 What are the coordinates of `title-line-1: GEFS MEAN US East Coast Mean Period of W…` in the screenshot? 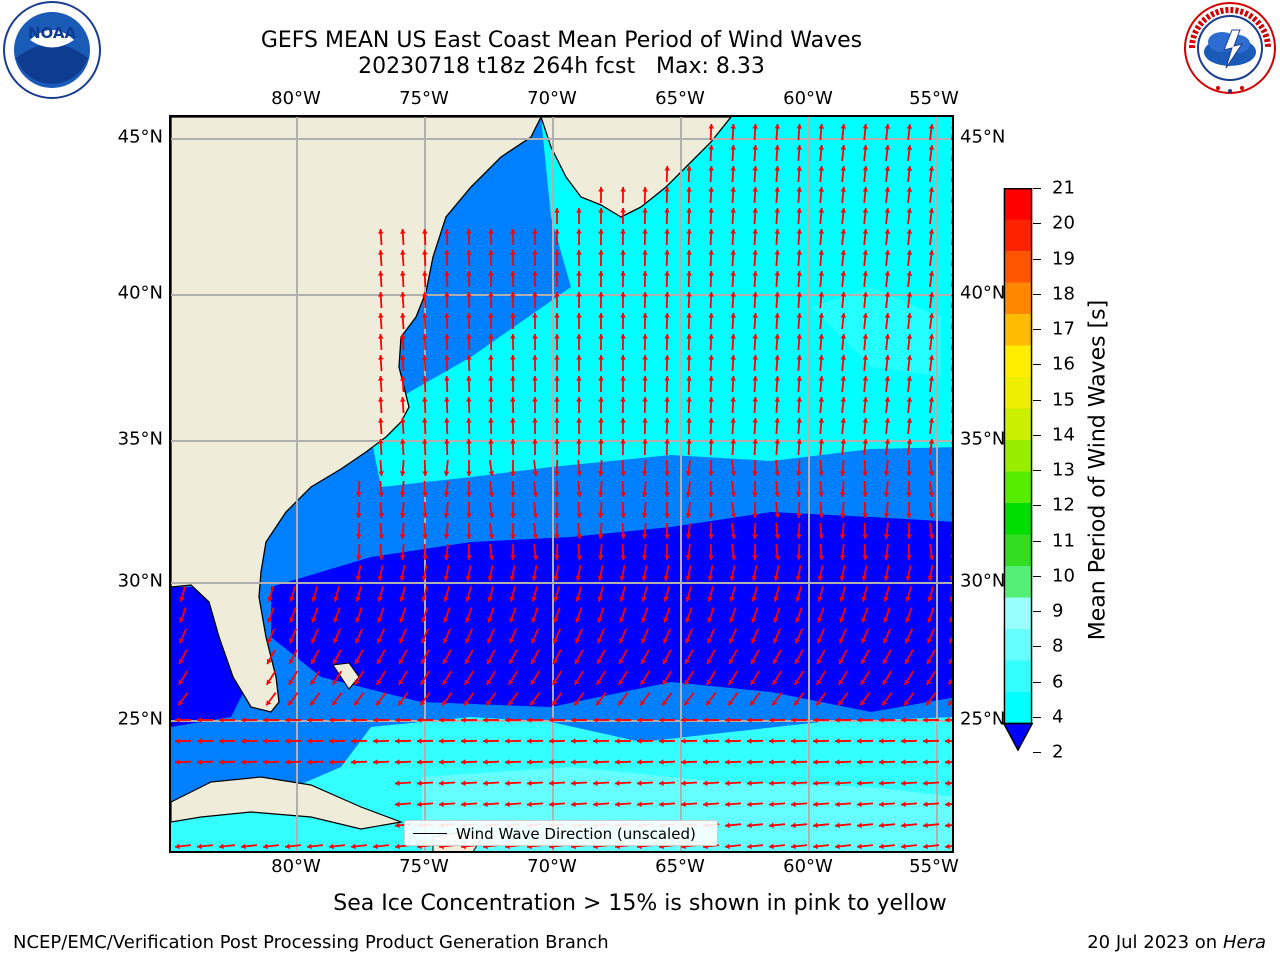 It's located at (561, 40).